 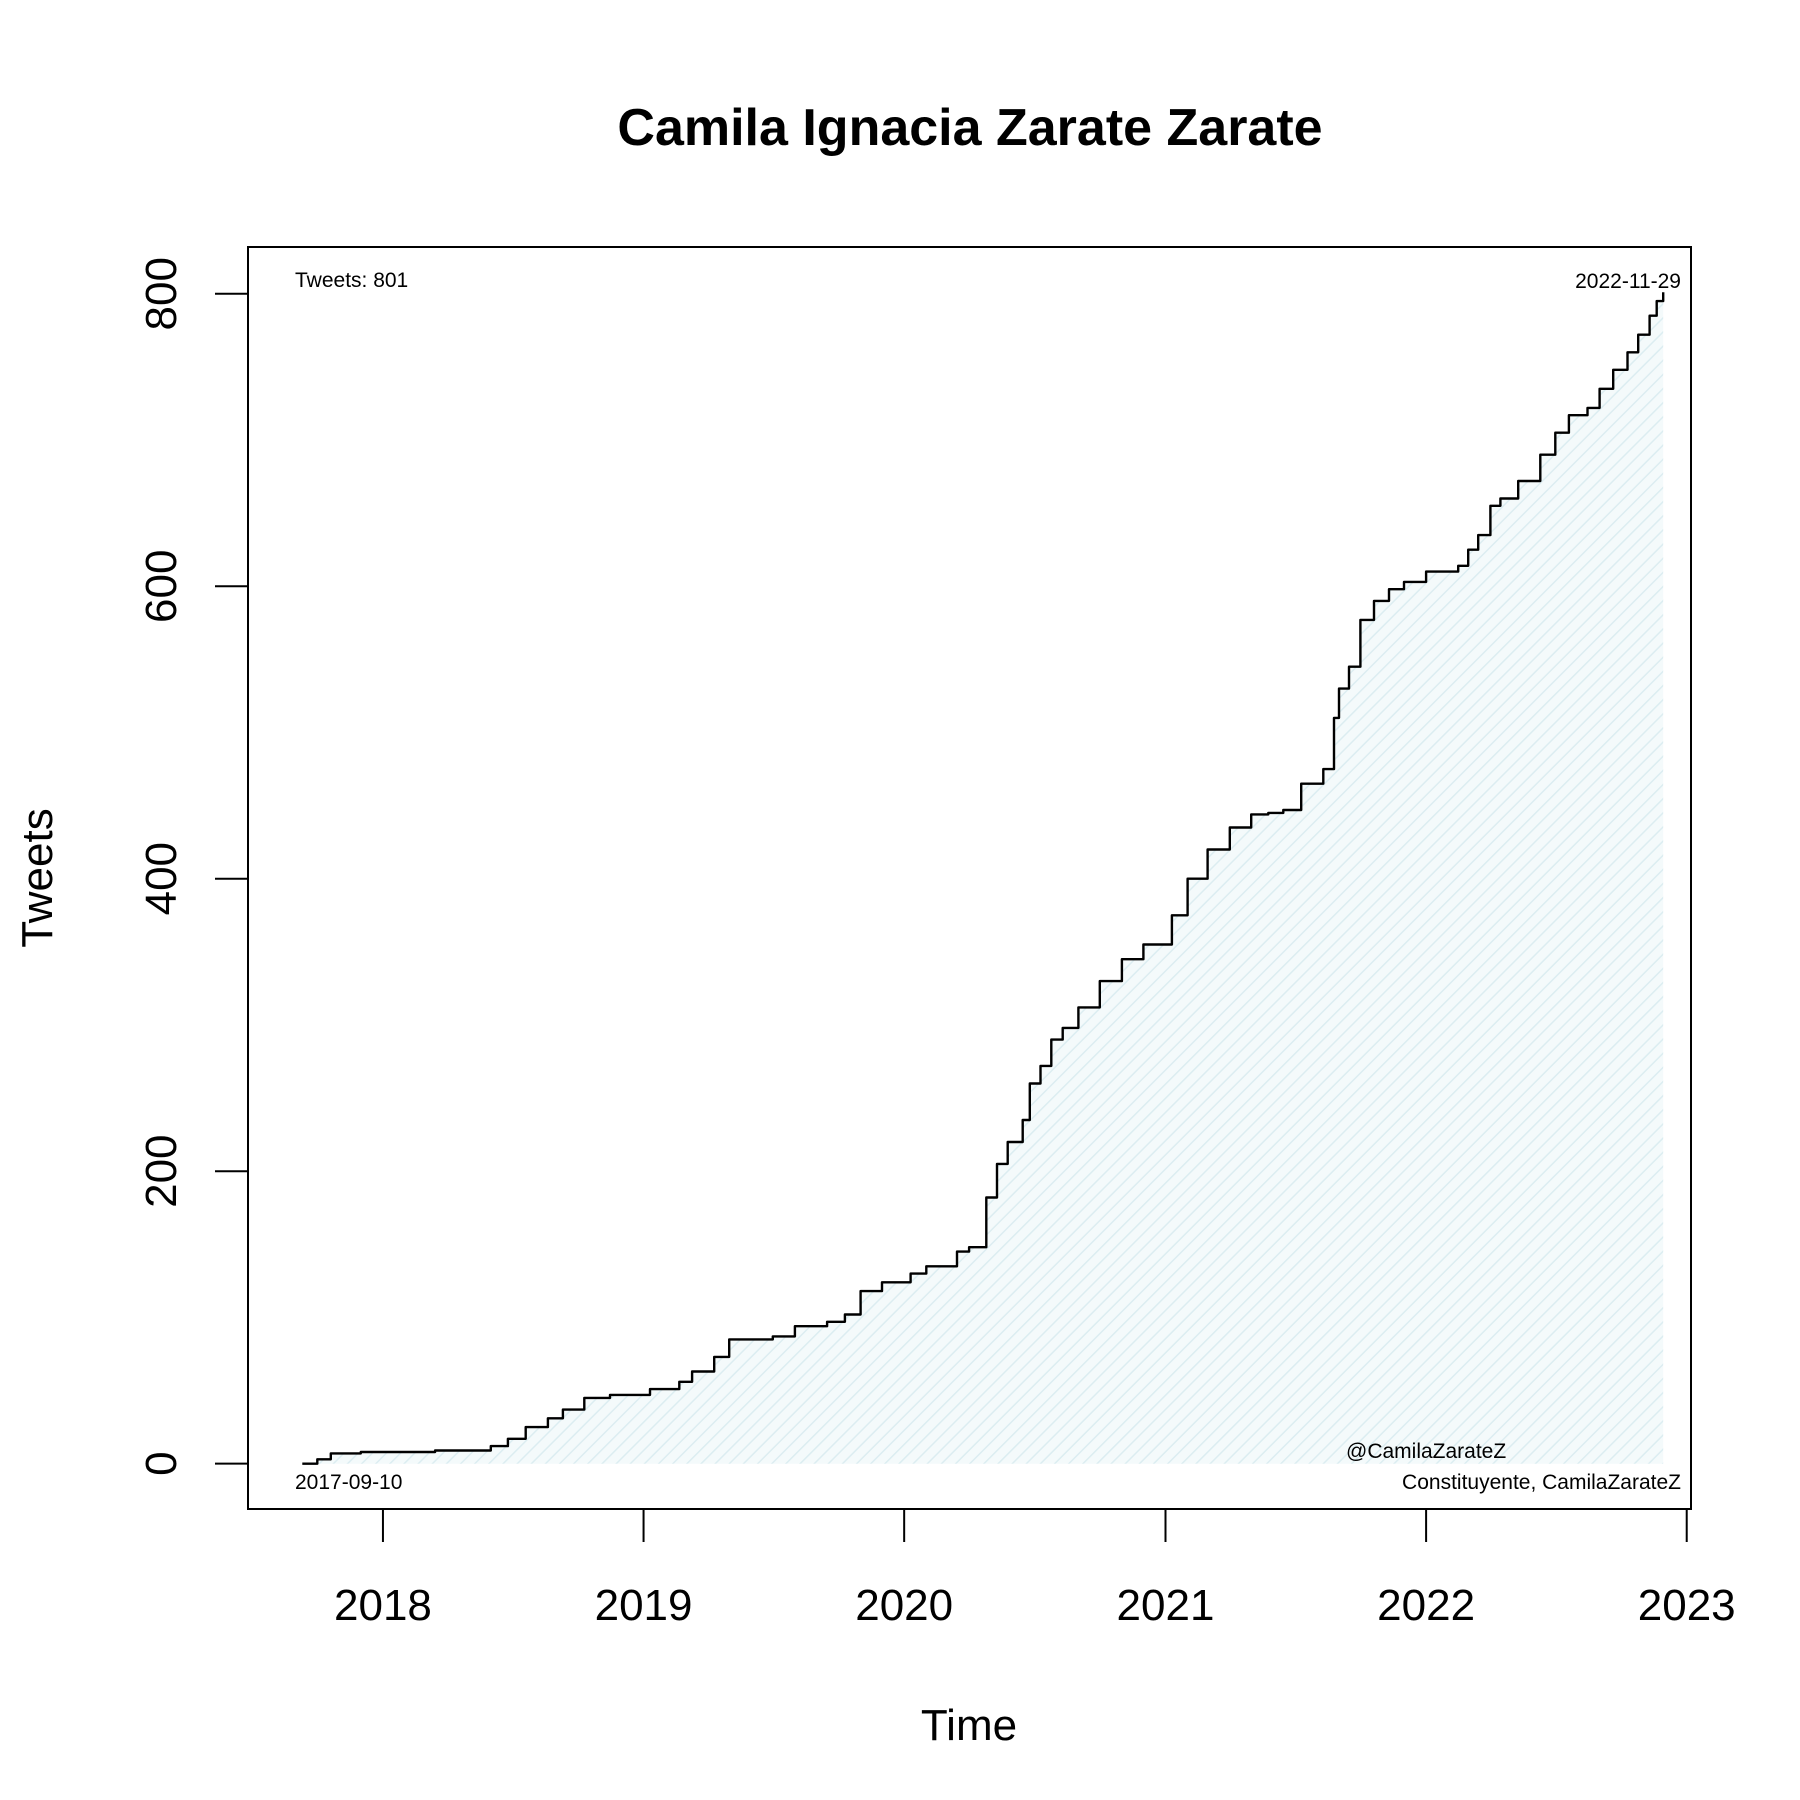 I want to click on y-tick-label: 600, so click(x=161, y=586).